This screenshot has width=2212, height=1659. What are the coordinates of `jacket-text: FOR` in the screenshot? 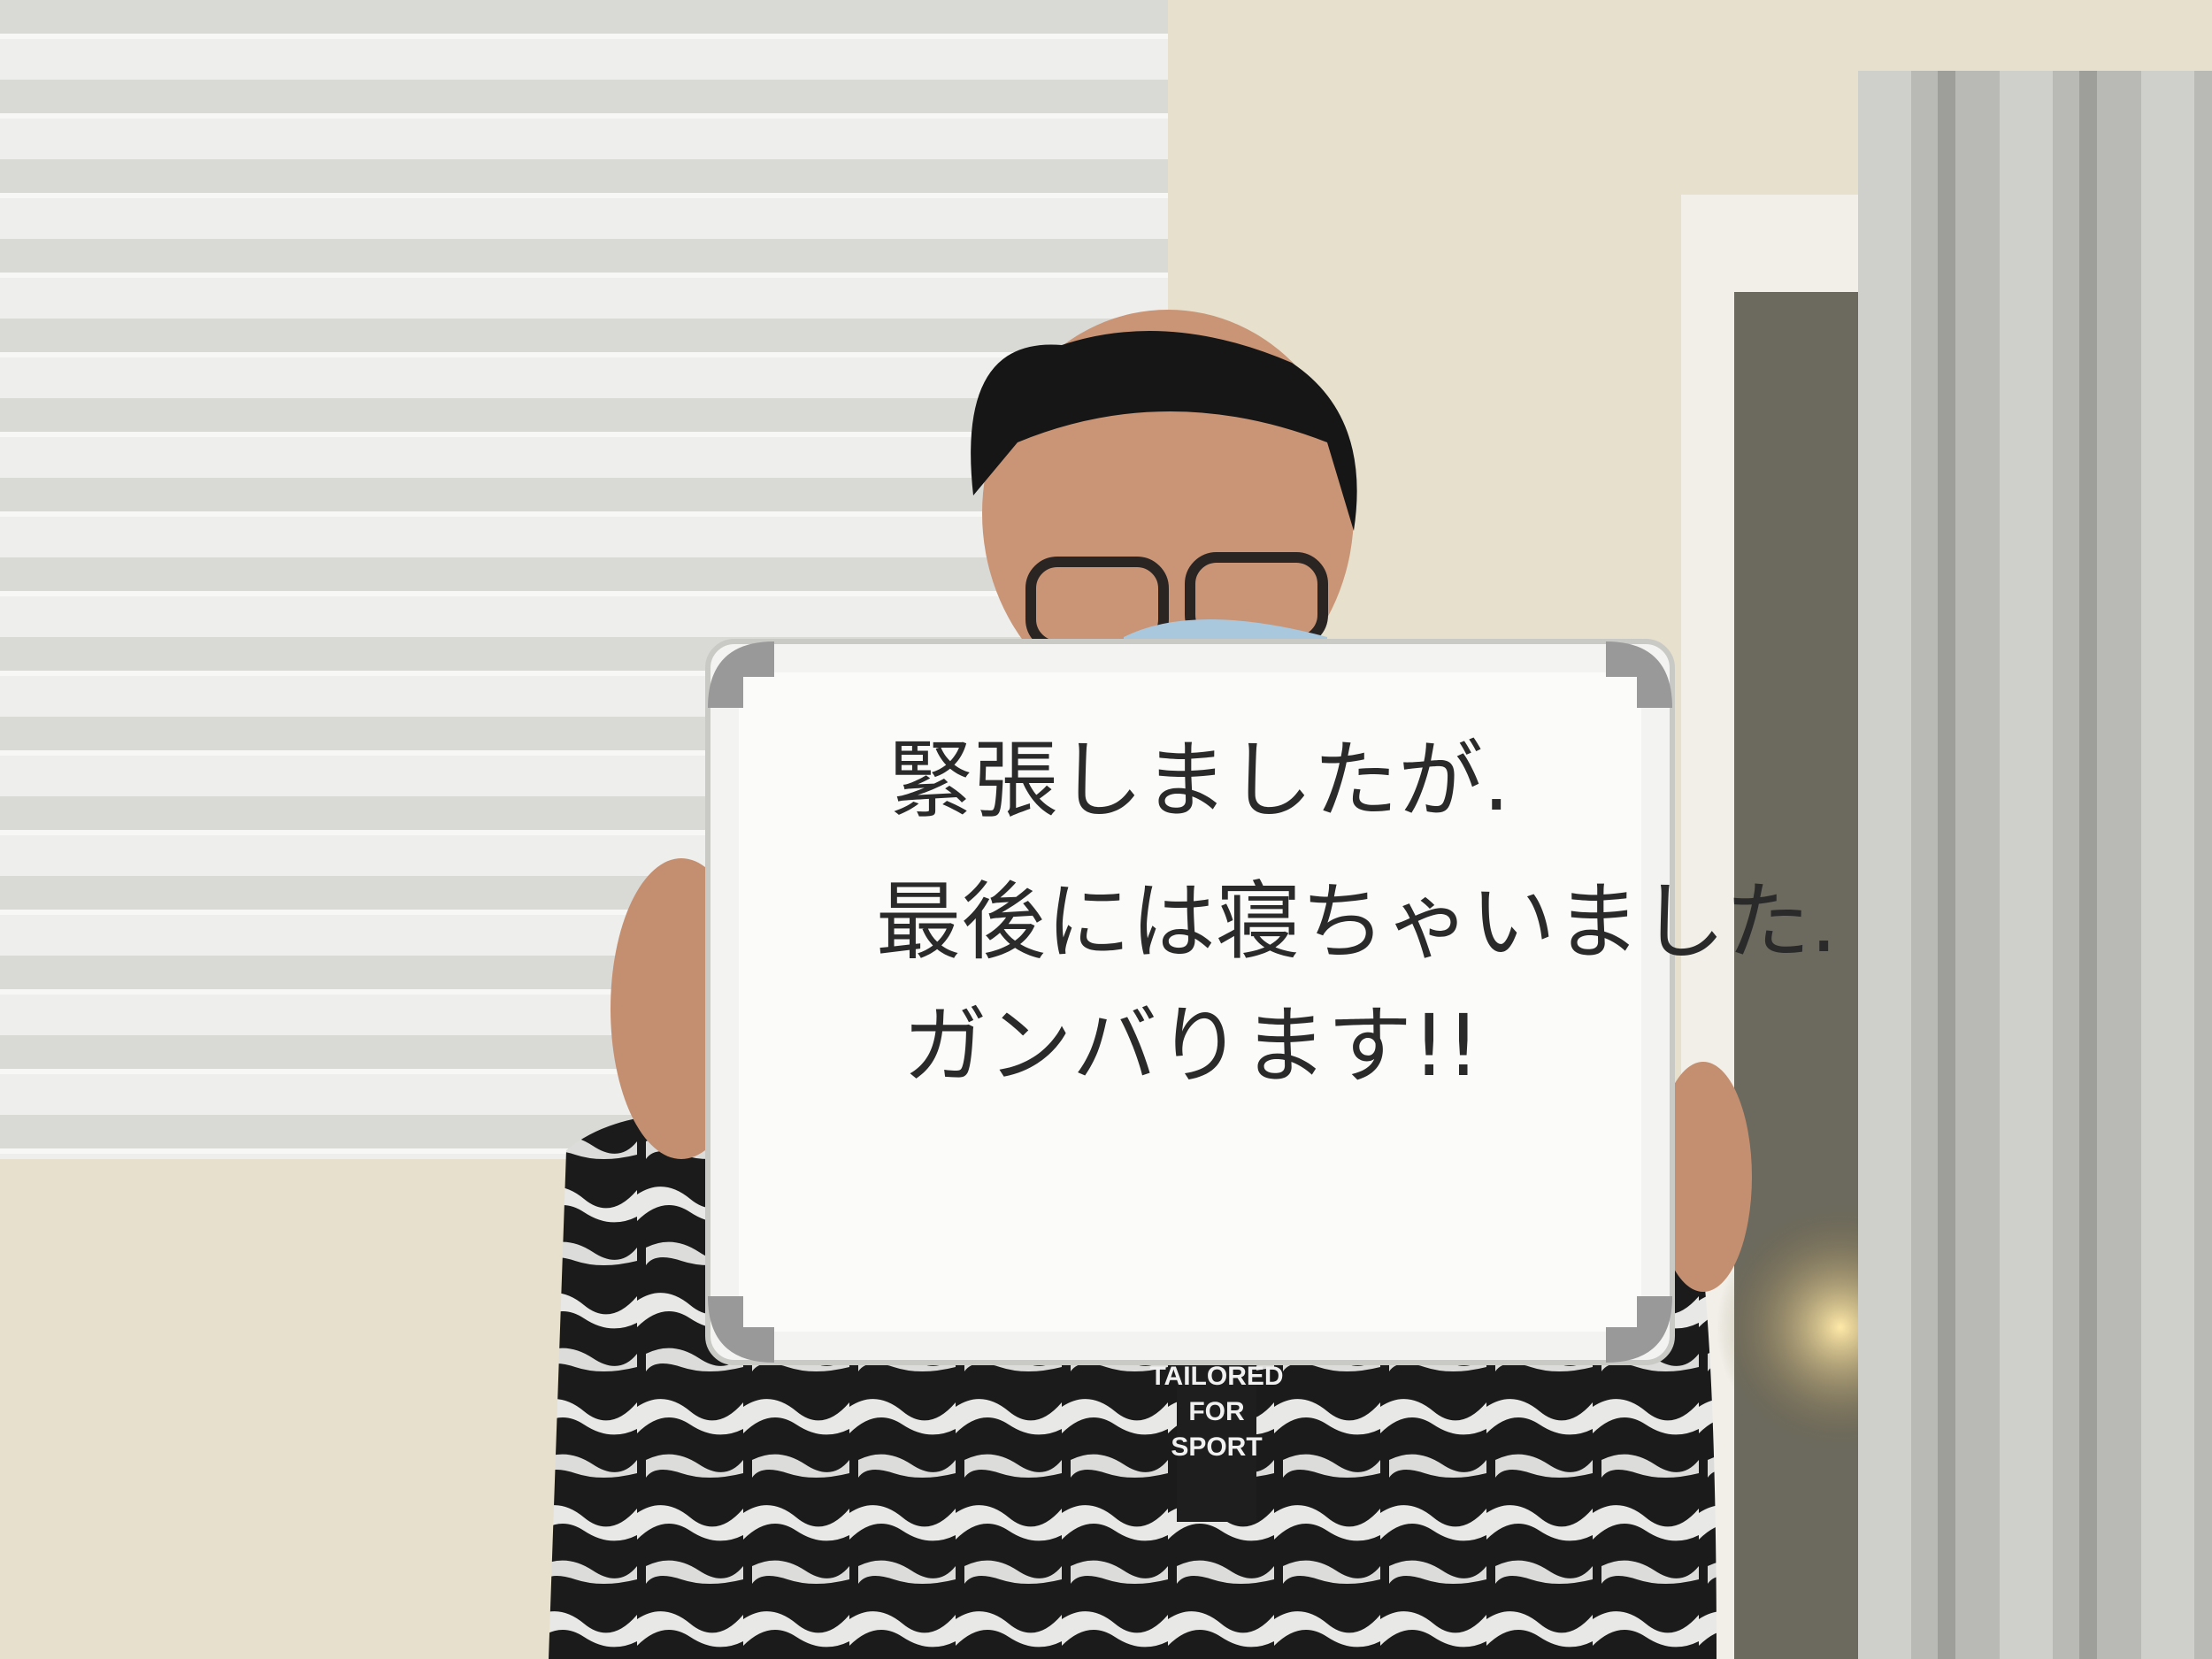 It's located at (1217, 1412).